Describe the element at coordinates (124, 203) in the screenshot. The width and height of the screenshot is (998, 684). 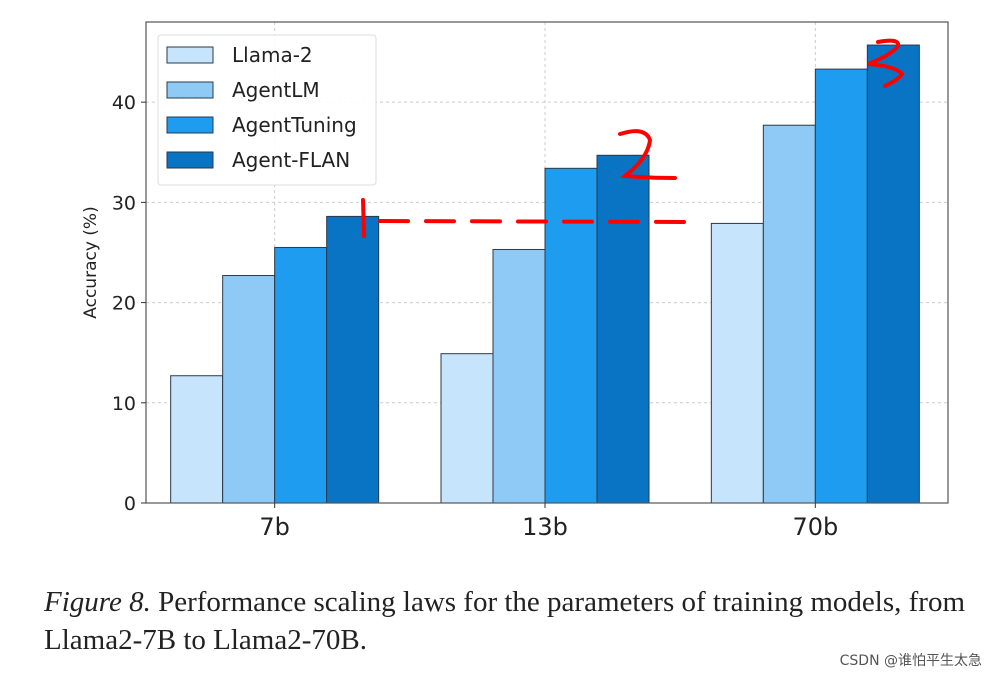
I see `y-tick-label: 30` at that location.